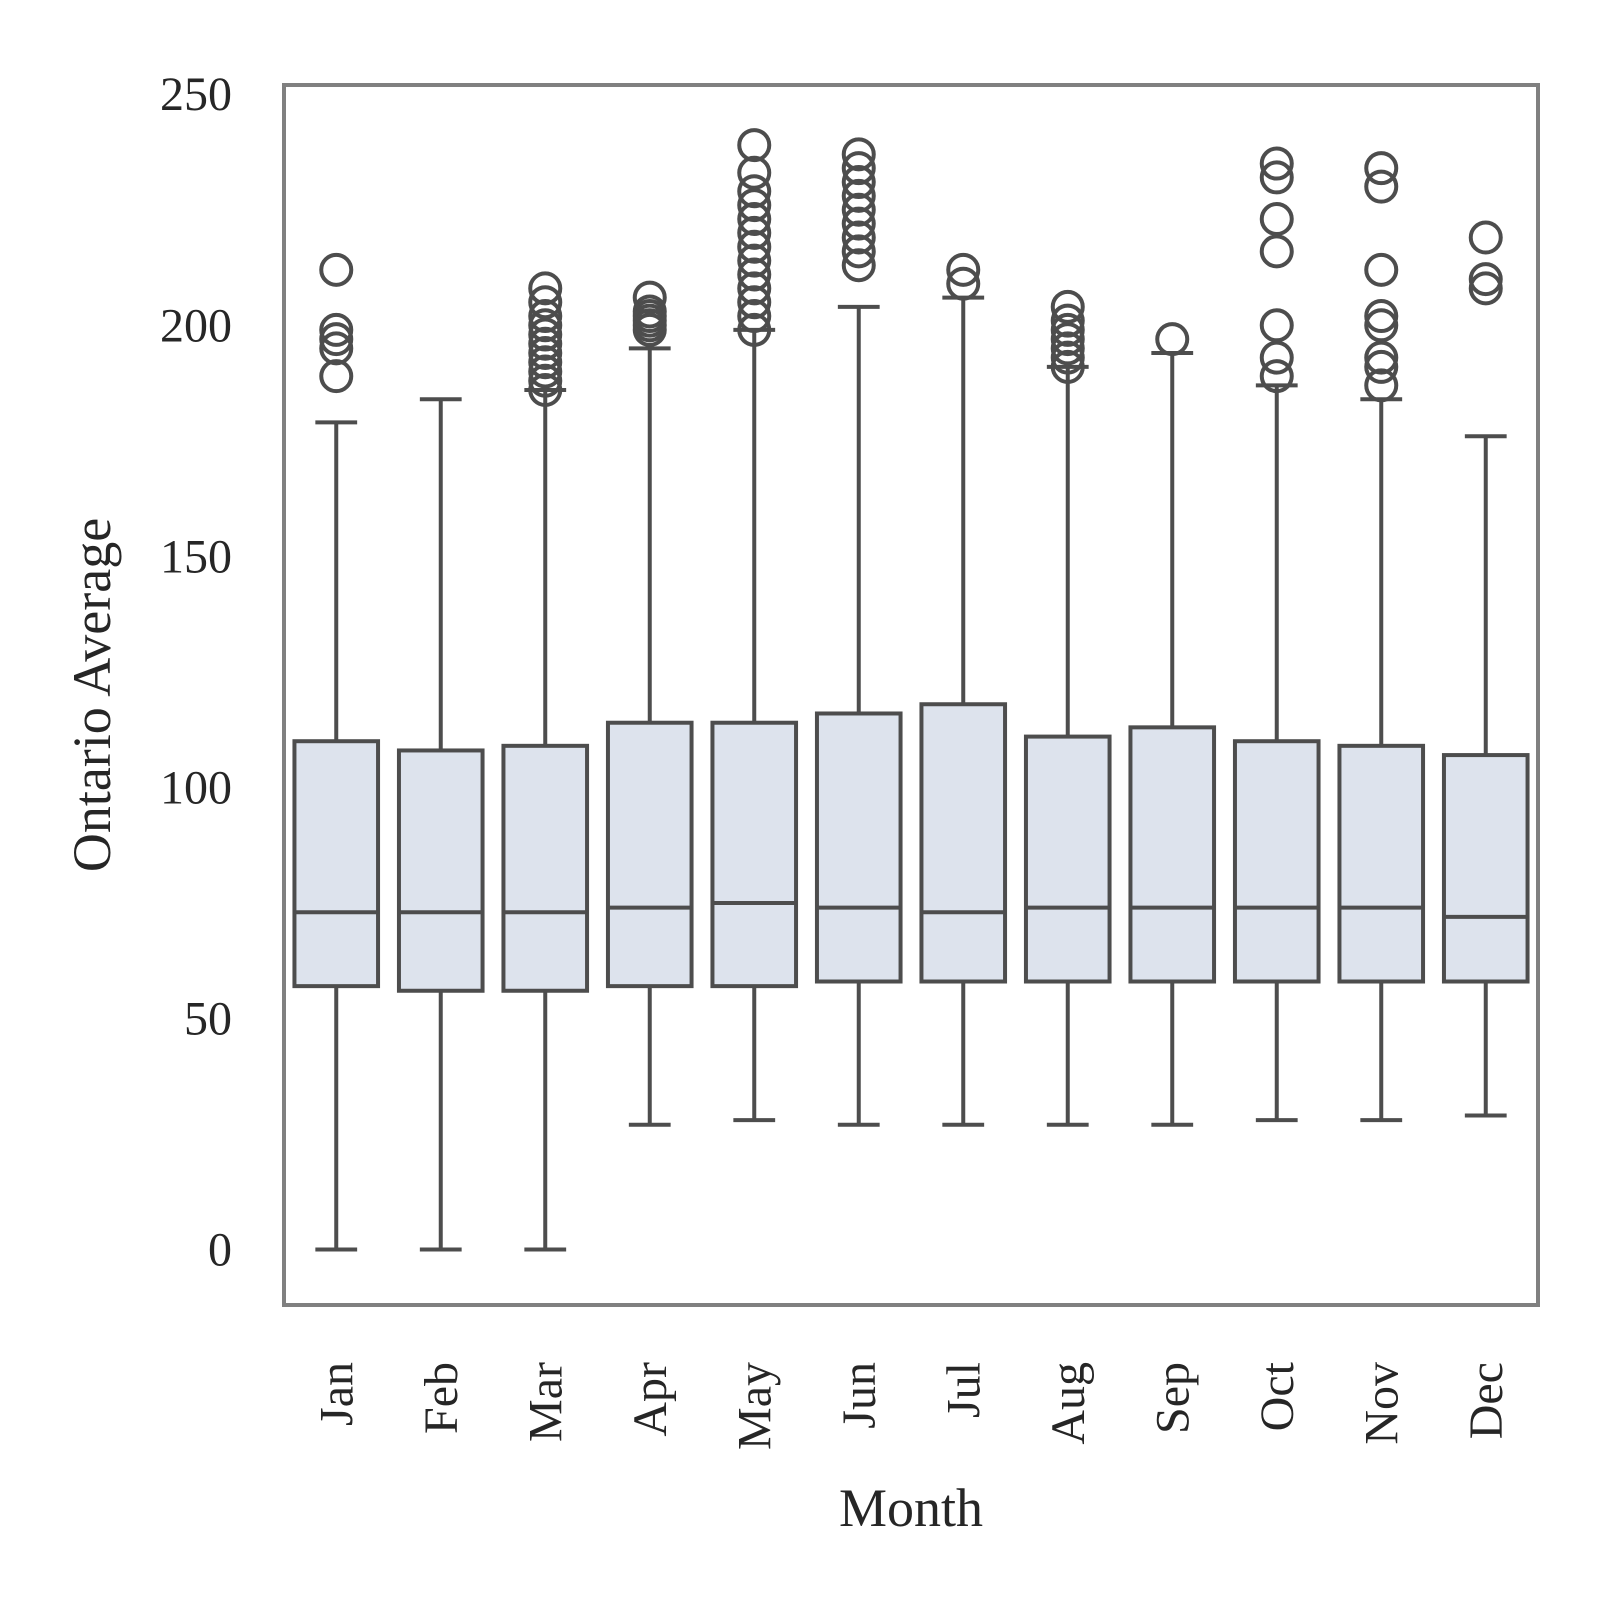 The height and width of the screenshot is (1600, 1600). Describe the element at coordinates (196, 556) in the screenshot. I see `y-tick-label: 150` at that location.